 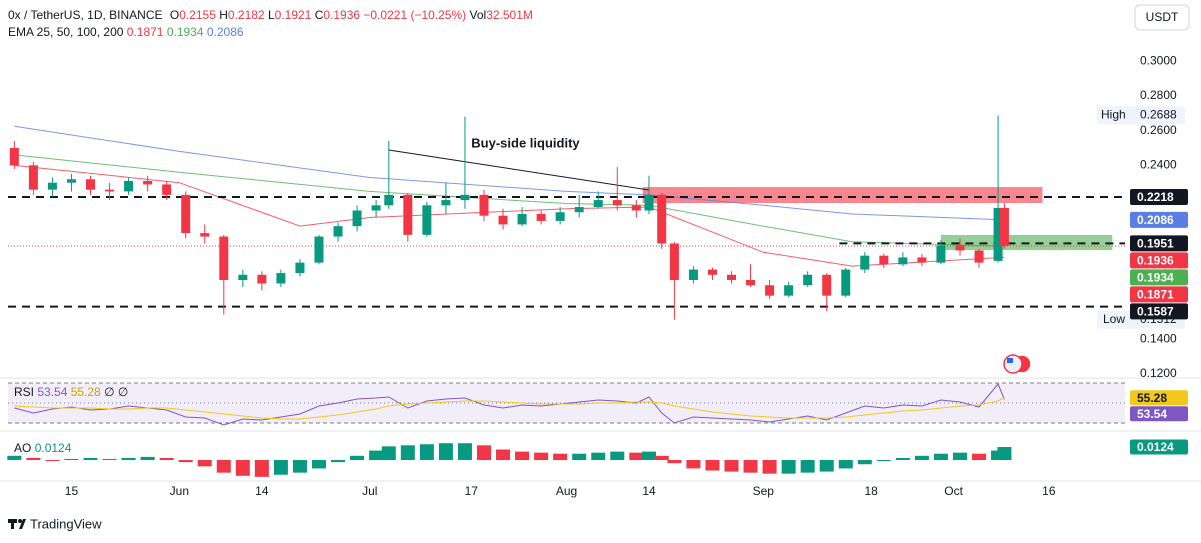 I want to click on brand-logo, so click(x=17, y=524).